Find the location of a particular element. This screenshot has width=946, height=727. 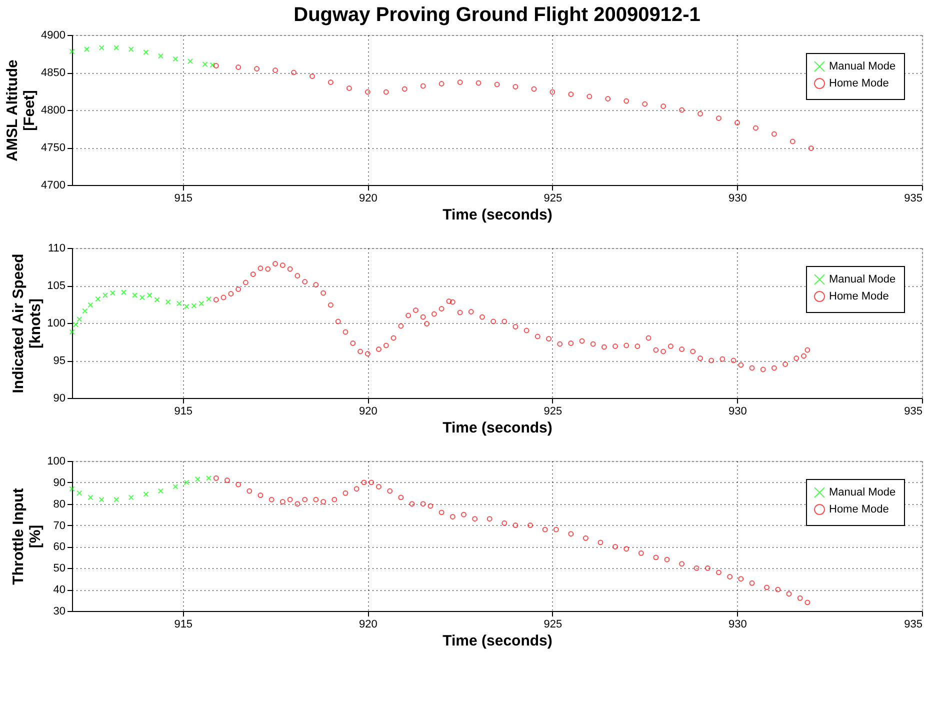

legend-label: Home Mode is located at coordinates (859, 510).